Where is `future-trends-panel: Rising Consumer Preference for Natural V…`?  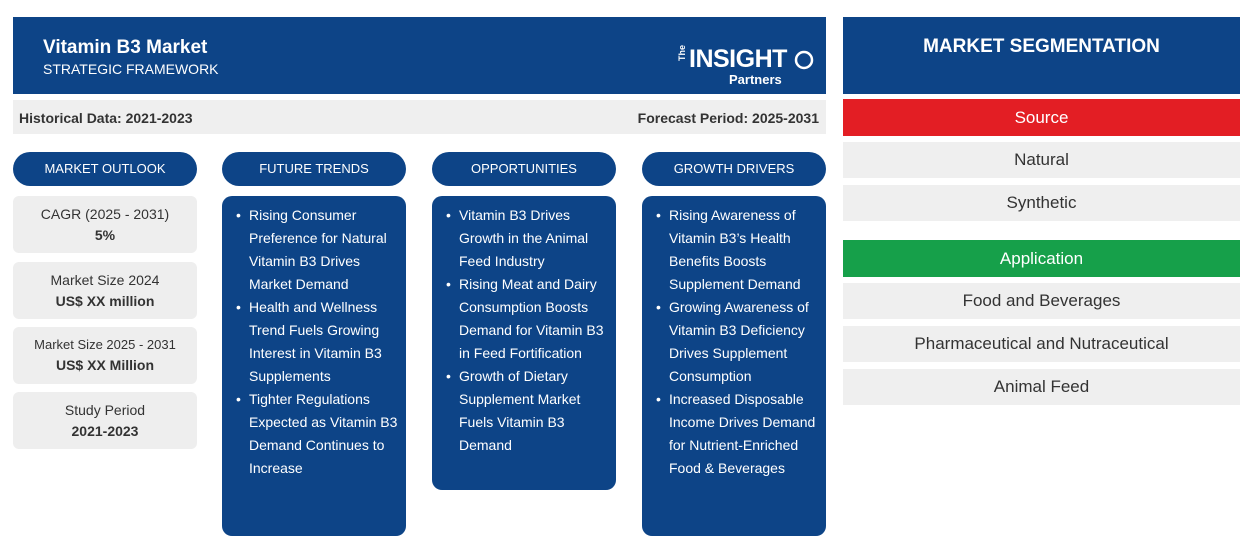 future-trends-panel: Rising Consumer Preference for Natural V… is located at coordinates (314, 366).